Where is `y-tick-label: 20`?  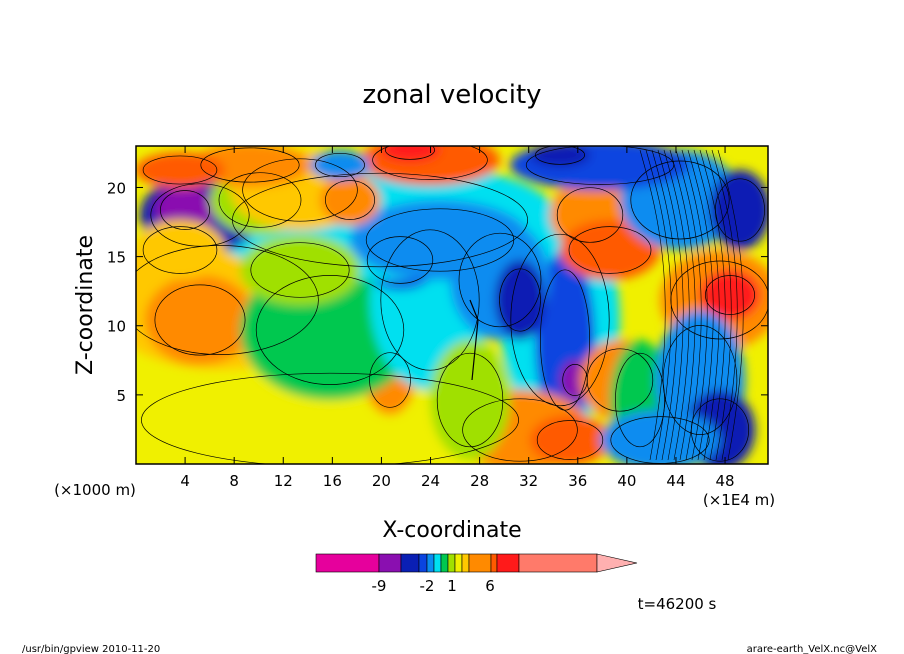 y-tick-label: 20 is located at coordinates (116, 188).